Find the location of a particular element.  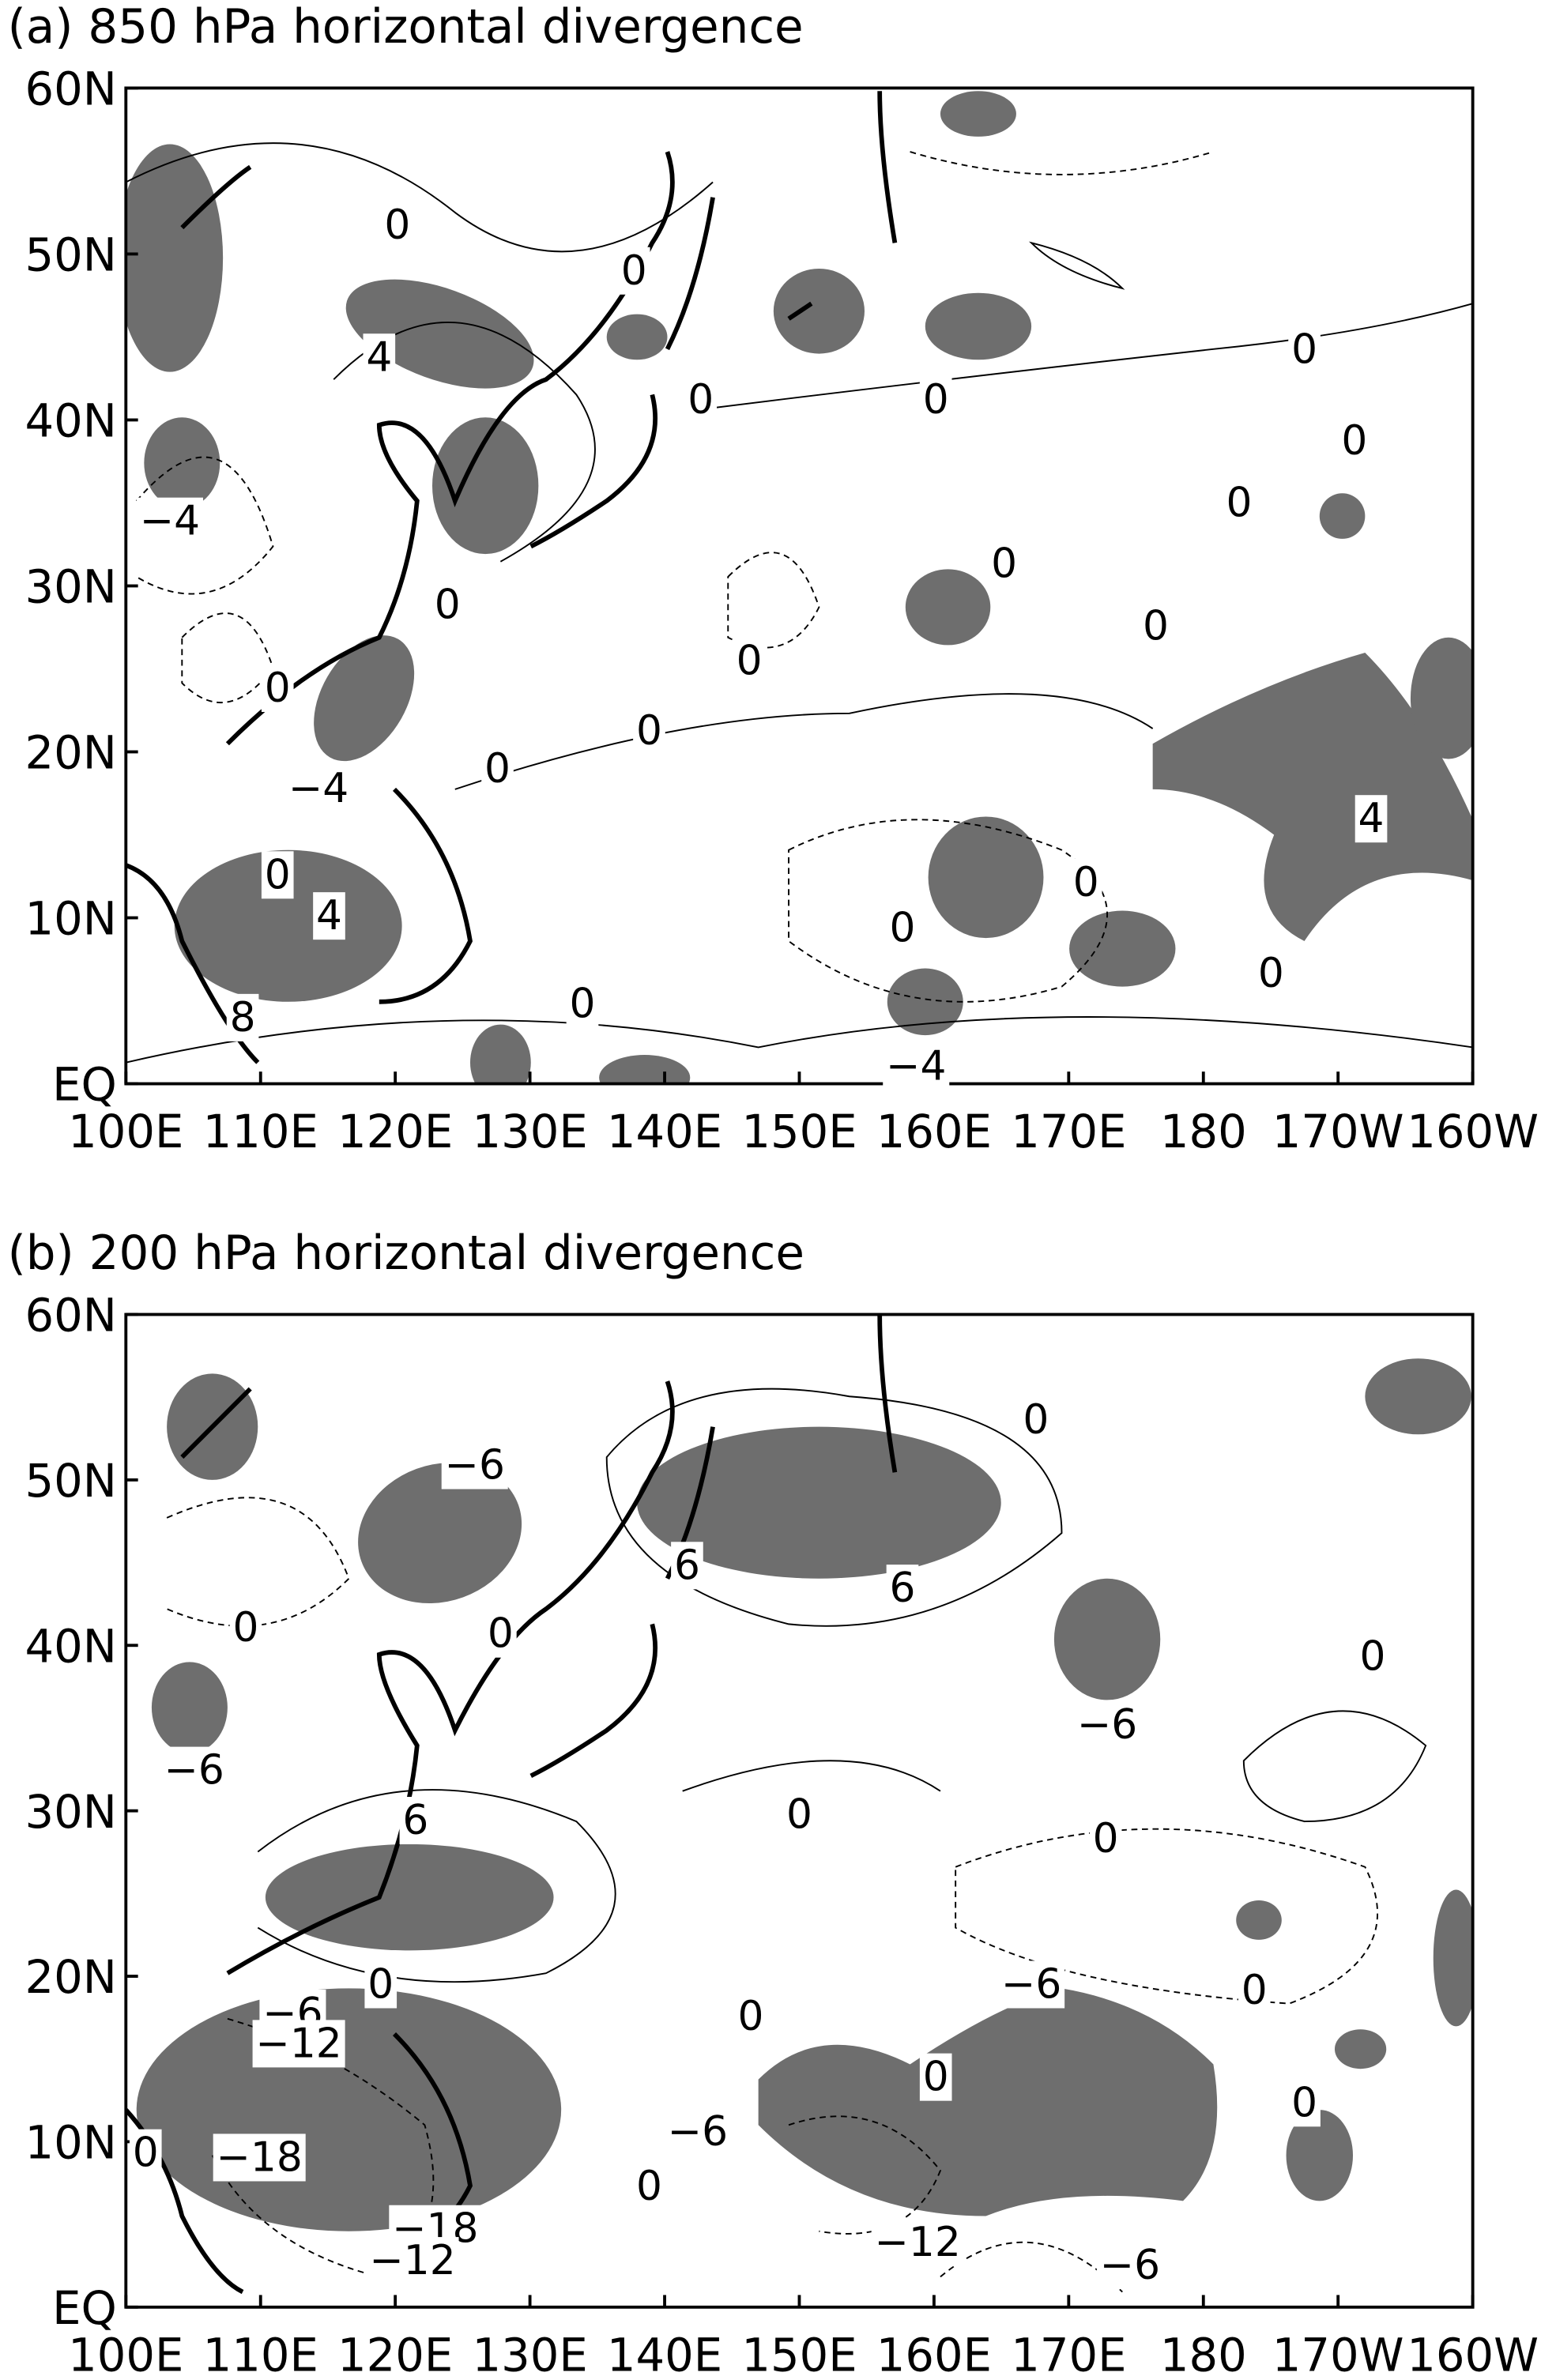

contour-label: −18 is located at coordinates (260, 2157).